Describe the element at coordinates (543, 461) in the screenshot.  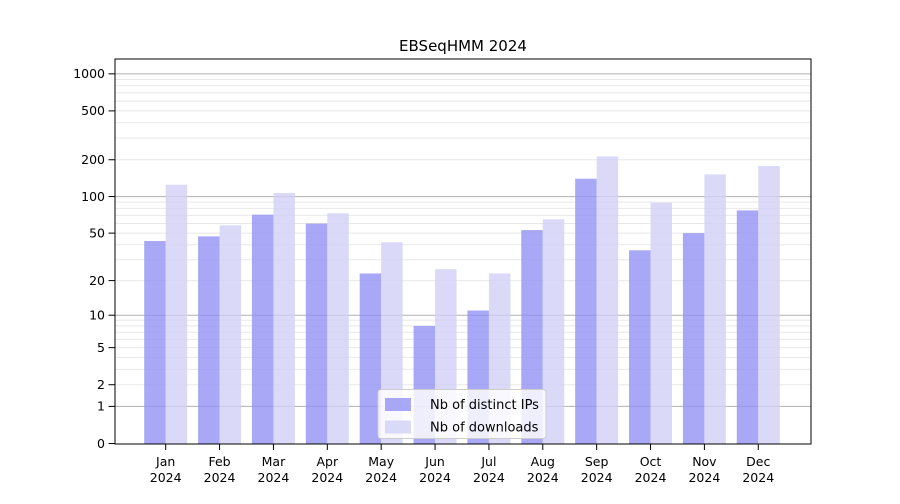
I see `x-tick-label-month: Aug` at that location.